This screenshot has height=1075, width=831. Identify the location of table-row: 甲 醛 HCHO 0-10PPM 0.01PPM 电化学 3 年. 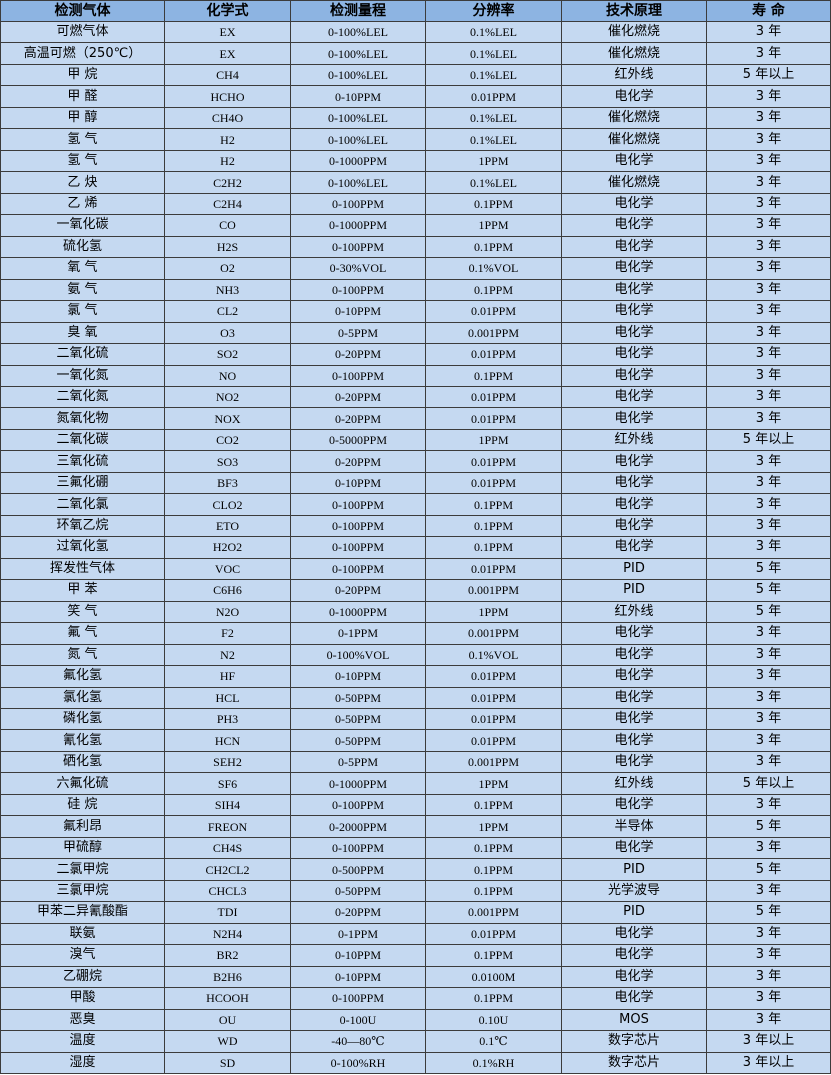
(415, 96).